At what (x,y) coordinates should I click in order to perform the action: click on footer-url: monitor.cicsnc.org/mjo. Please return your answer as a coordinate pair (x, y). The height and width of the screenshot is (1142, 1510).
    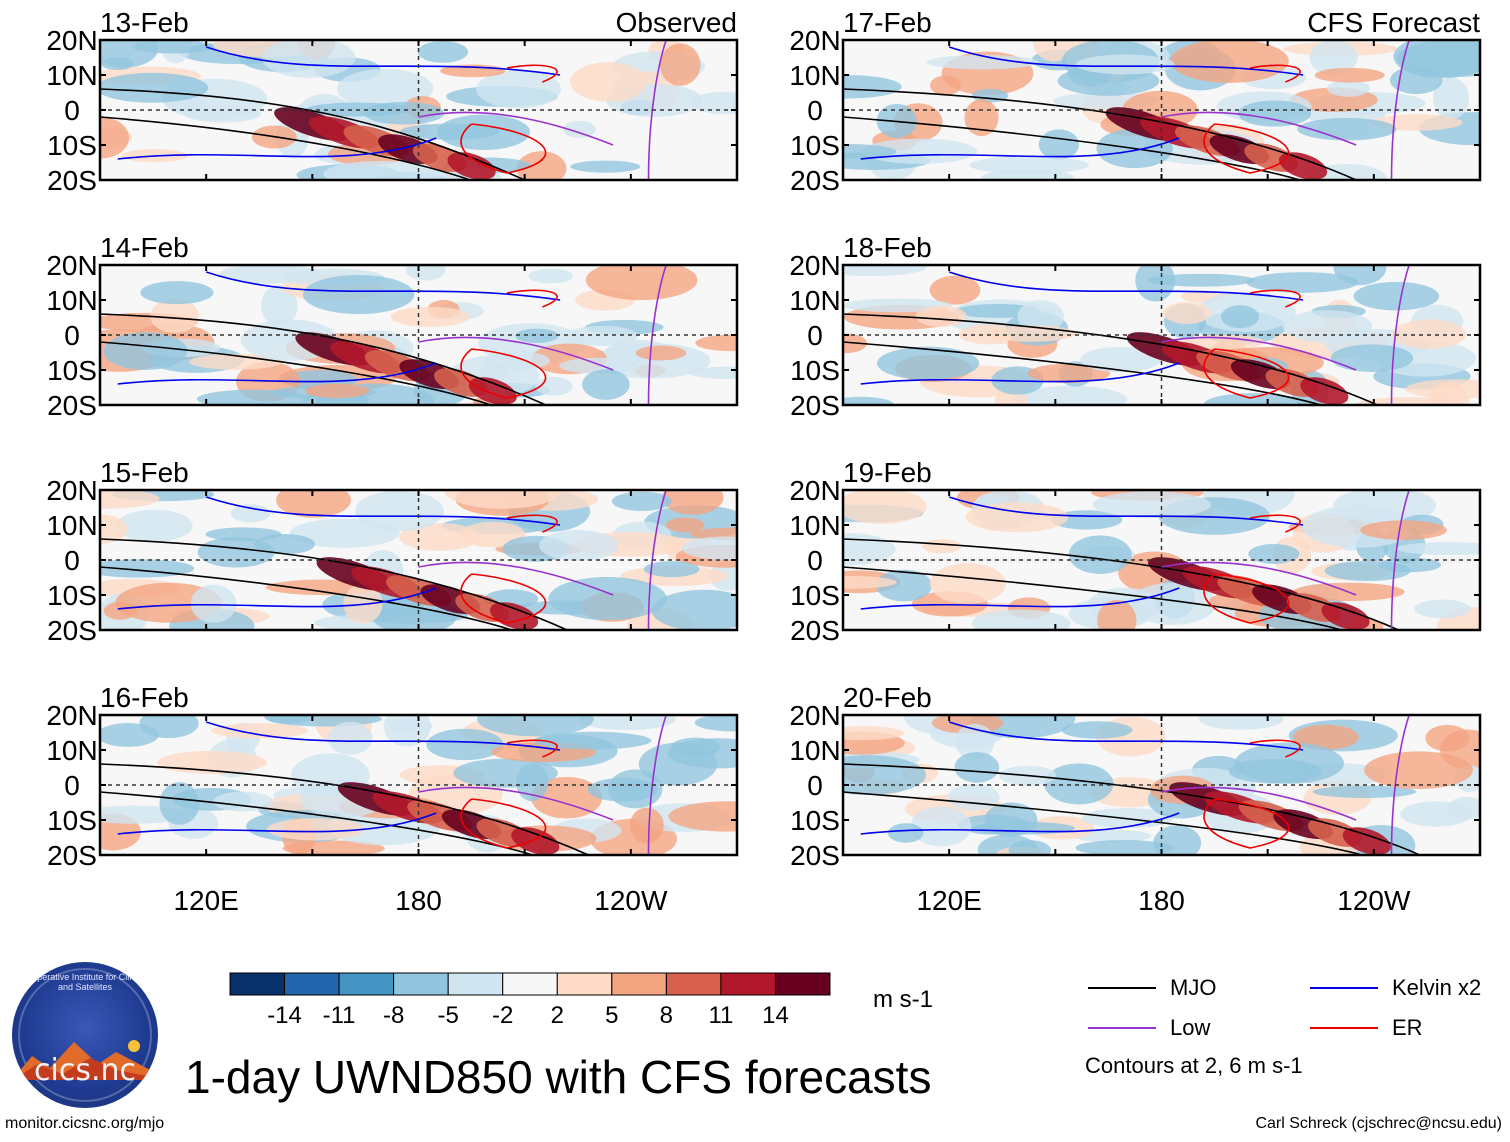
    Looking at the image, I should click on (85, 1123).